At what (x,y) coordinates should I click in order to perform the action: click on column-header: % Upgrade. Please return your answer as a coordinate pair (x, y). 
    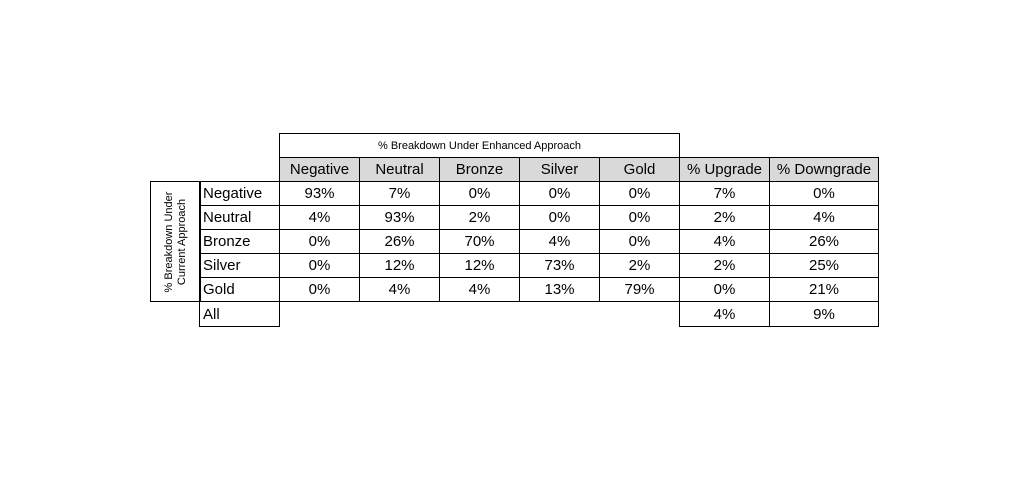
    Looking at the image, I should click on (724, 169).